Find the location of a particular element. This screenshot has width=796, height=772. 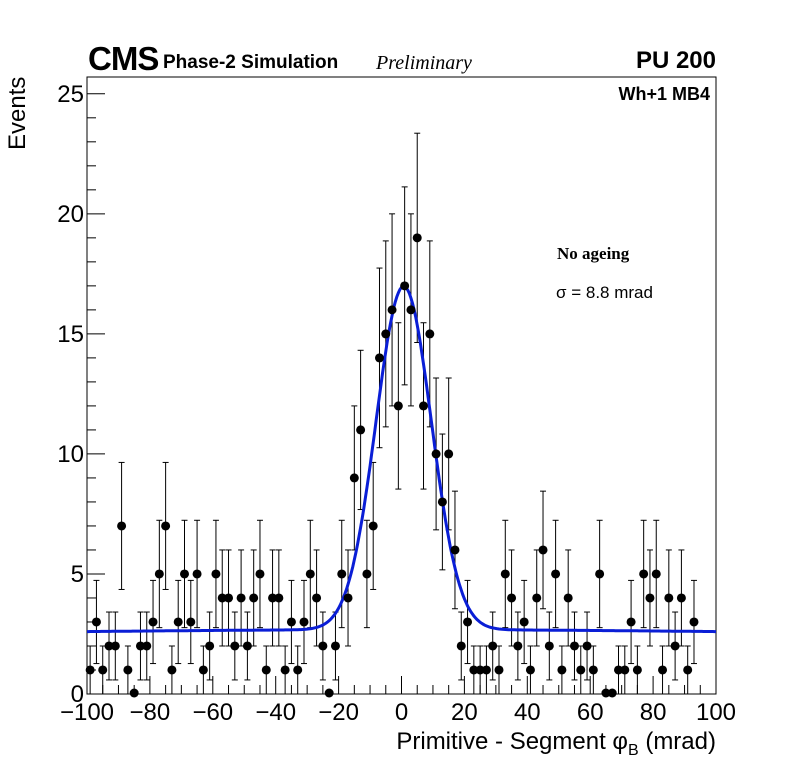

x-tick-label: −20 is located at coordinates (338, 712).